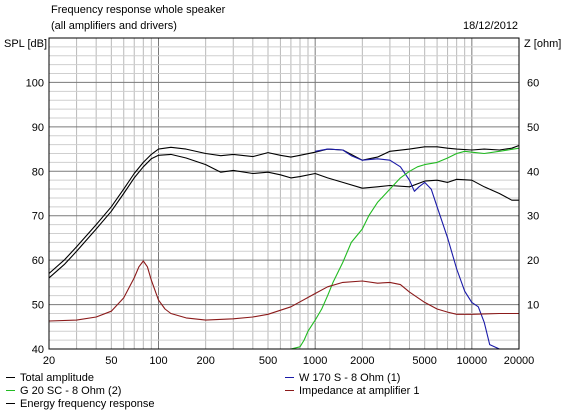 The width and height of the screenshot is (569, 411). I want to click on x-tick-labels: 20 50 100 200 500 1000 2000 5000 10000 20000, so click(288, 361).